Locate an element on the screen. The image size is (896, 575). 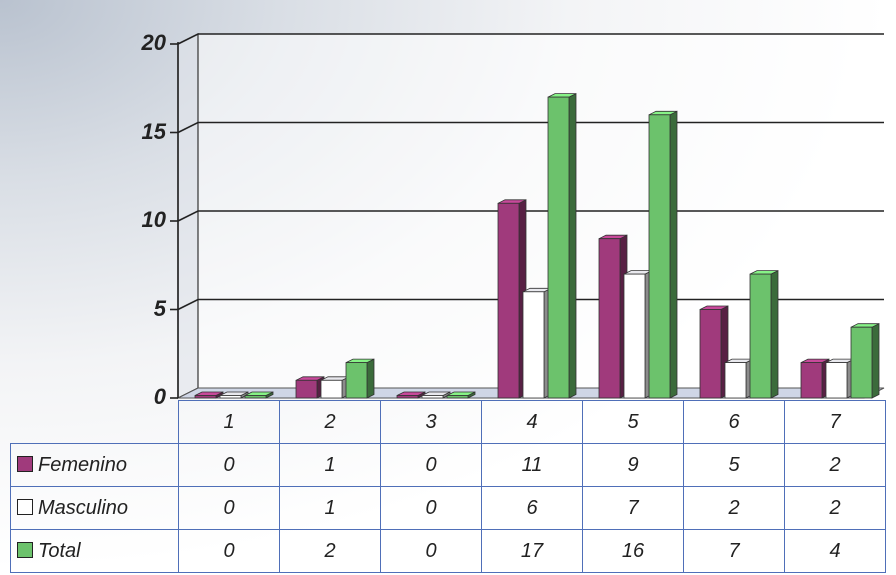
y-tick-label: 20 is located at coordinates (153, 42).